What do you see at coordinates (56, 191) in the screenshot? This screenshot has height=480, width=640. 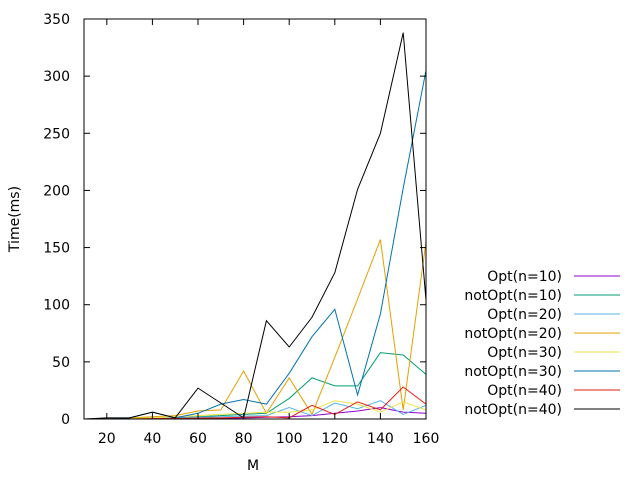 I see `y-tick-label: 200` at bounding box center [56, 191].